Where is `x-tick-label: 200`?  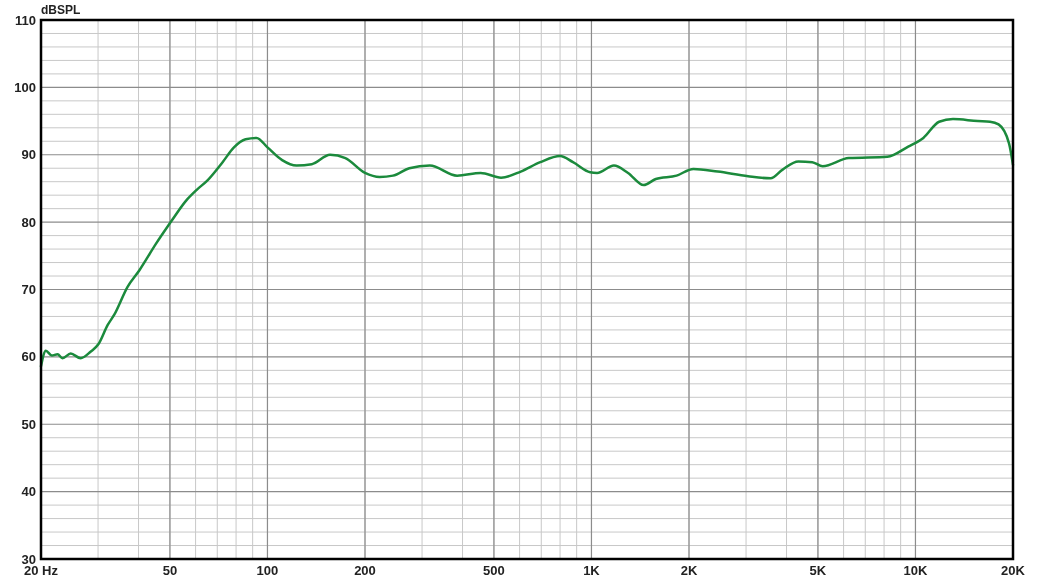 x-tick-label: 200 is located at coordinates (365, 570).